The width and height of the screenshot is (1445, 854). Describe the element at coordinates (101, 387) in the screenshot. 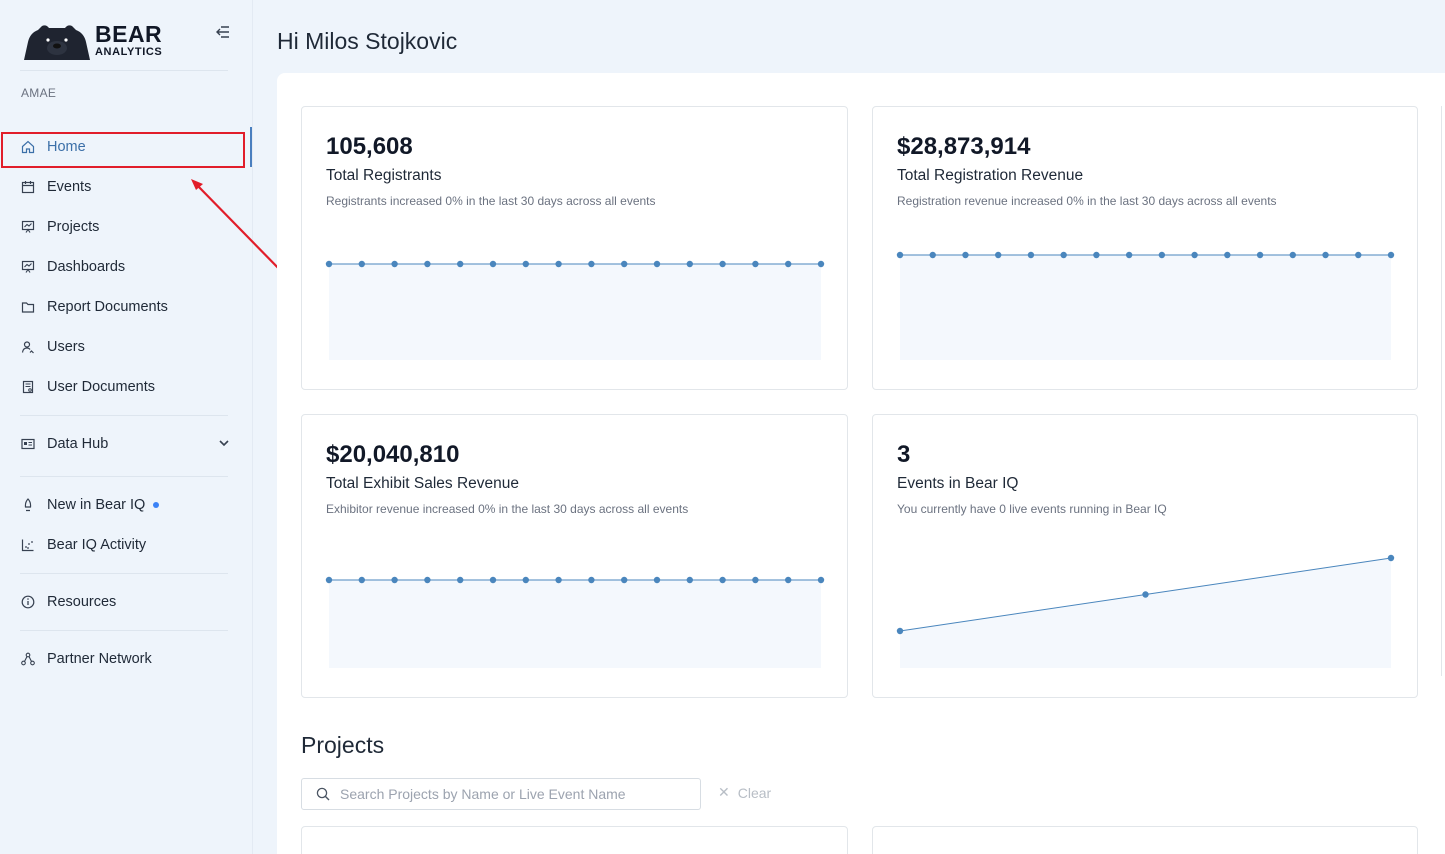

I see `sidebar-item-label: User Documents` at that location.